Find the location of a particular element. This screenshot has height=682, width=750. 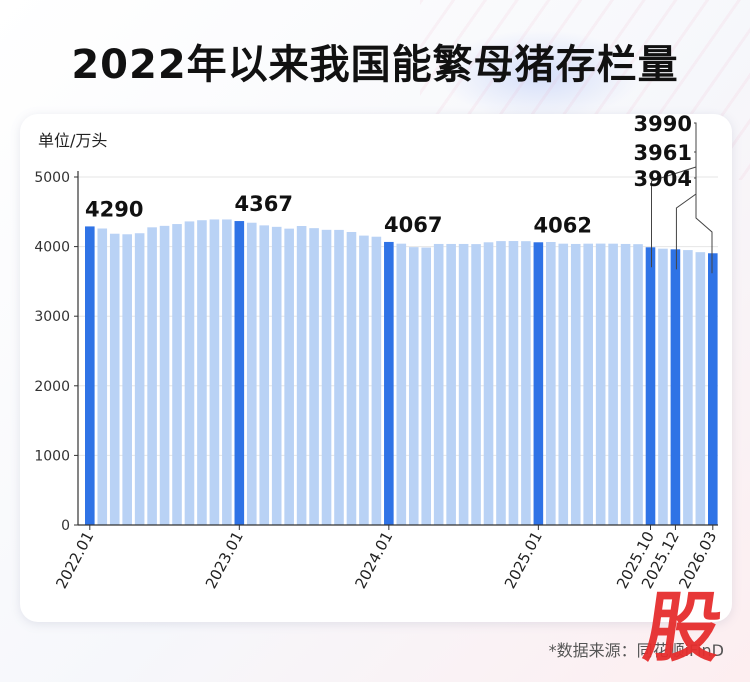

y-tick-label: 0 is located at coordinates (65, 526).